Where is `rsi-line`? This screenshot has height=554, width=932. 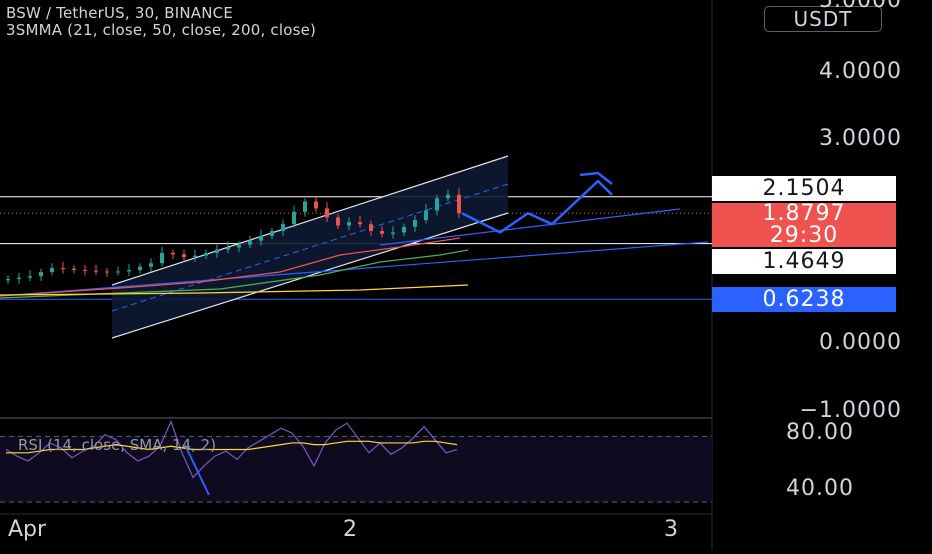 rsi-line is located at coordinates (231, 449).